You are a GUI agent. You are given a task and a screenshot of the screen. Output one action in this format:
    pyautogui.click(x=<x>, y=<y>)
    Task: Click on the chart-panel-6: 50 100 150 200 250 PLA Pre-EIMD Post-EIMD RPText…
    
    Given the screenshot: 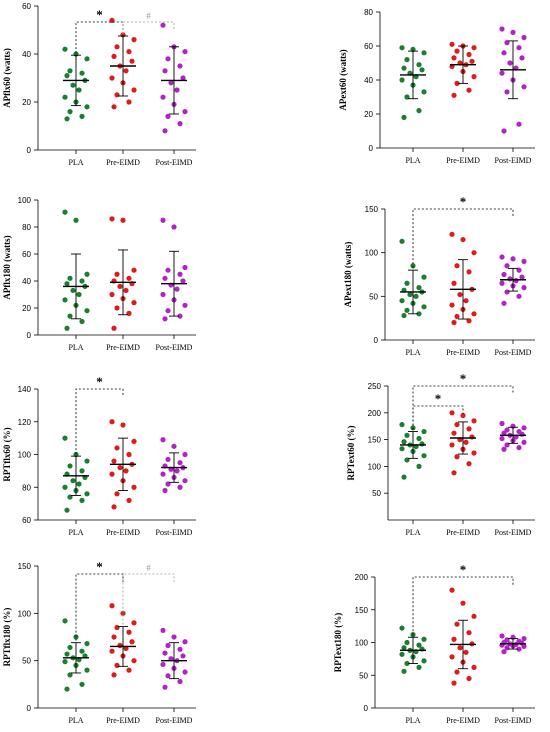 What is the action you would take?
    pyautogui.click(x=440, y=454)
    